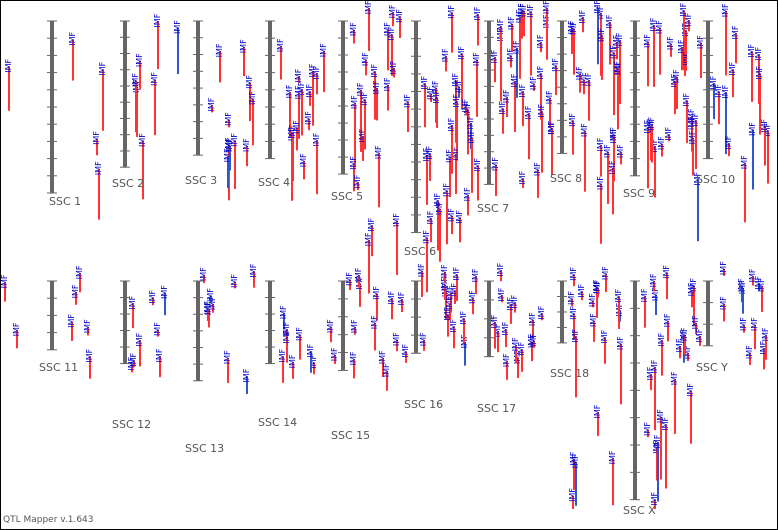  I want to click on chromosome-label: SSC 14, so click(277, 422).